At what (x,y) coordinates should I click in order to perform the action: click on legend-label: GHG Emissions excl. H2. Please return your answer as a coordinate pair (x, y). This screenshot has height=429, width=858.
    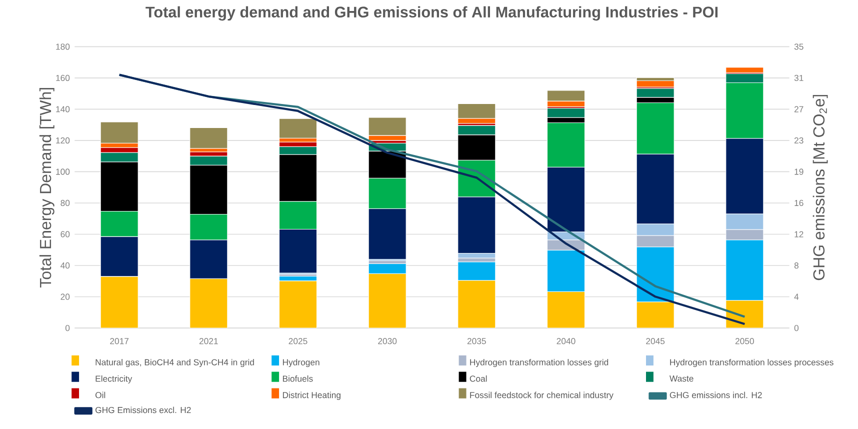
    Looking at the image, I should click on (143, 410).